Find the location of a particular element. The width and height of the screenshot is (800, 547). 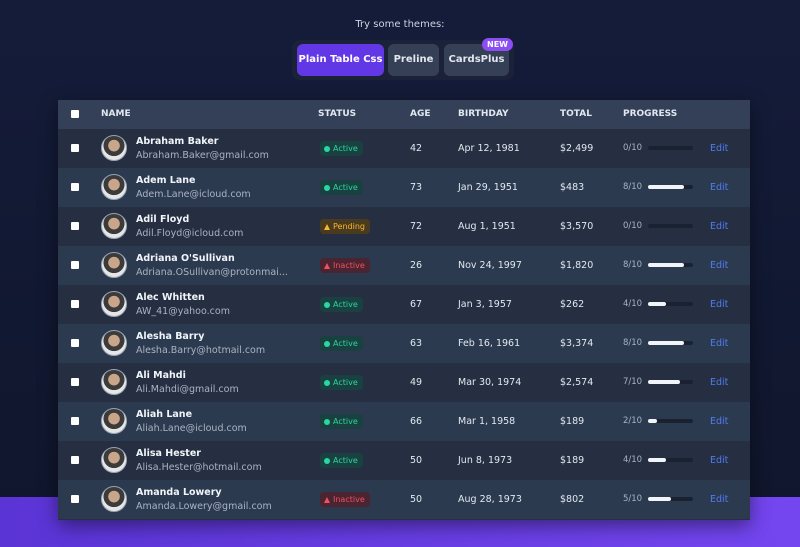

age-cell: 26 is located at coordinates (416, 265).